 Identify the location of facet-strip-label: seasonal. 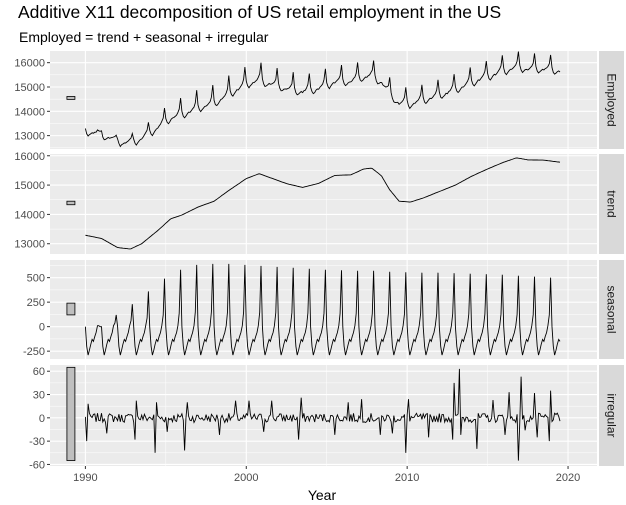
(612, 309).